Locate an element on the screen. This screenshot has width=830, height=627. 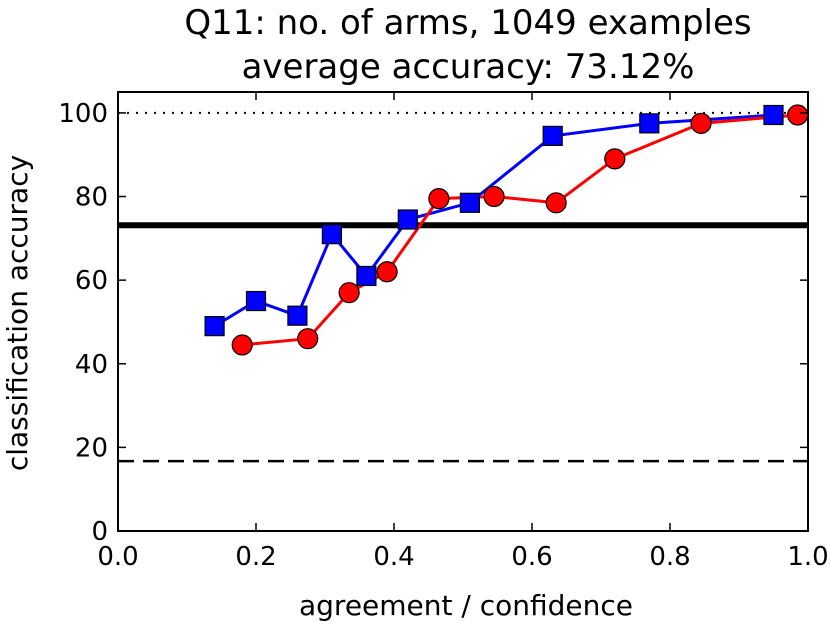
y-tick-label: 0 is located at coordinates (99, 532).